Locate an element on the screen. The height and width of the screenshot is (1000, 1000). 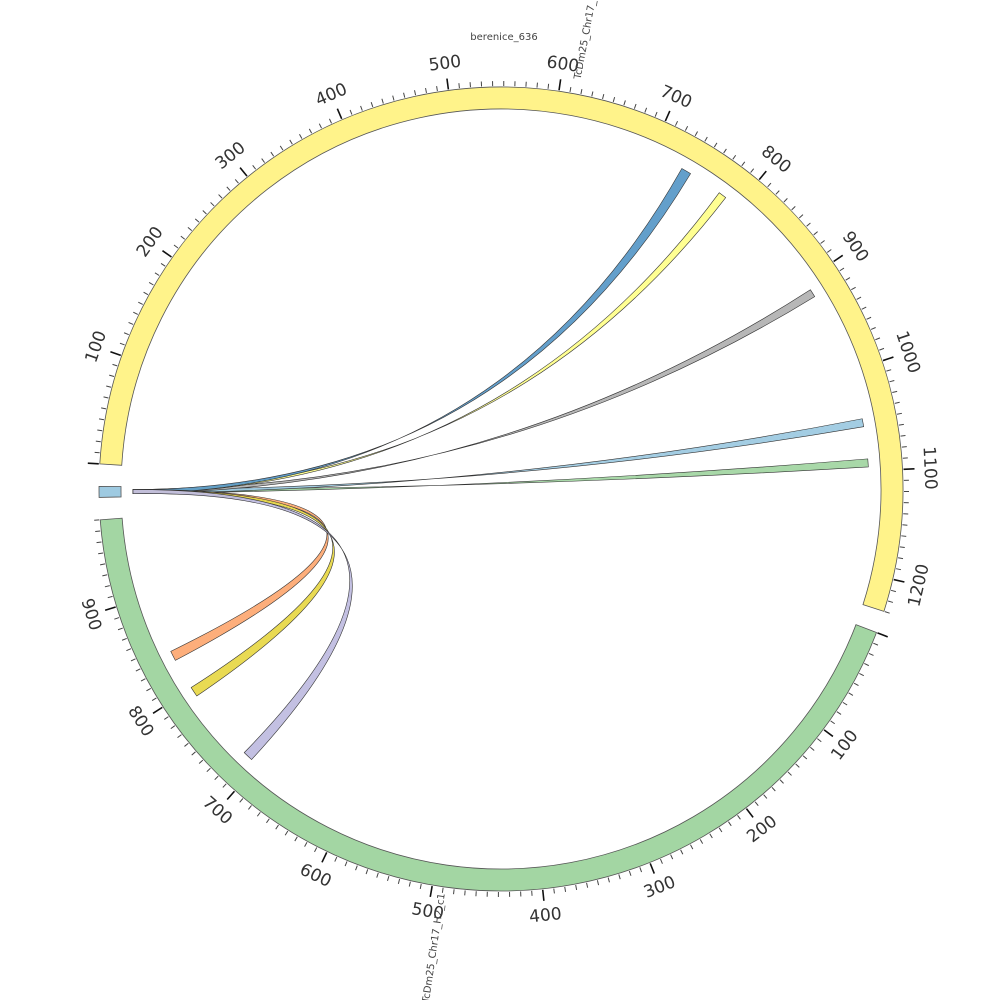
tick-label-tcdm25-chr17-h1: 500 is located at coordinates (445, 64).